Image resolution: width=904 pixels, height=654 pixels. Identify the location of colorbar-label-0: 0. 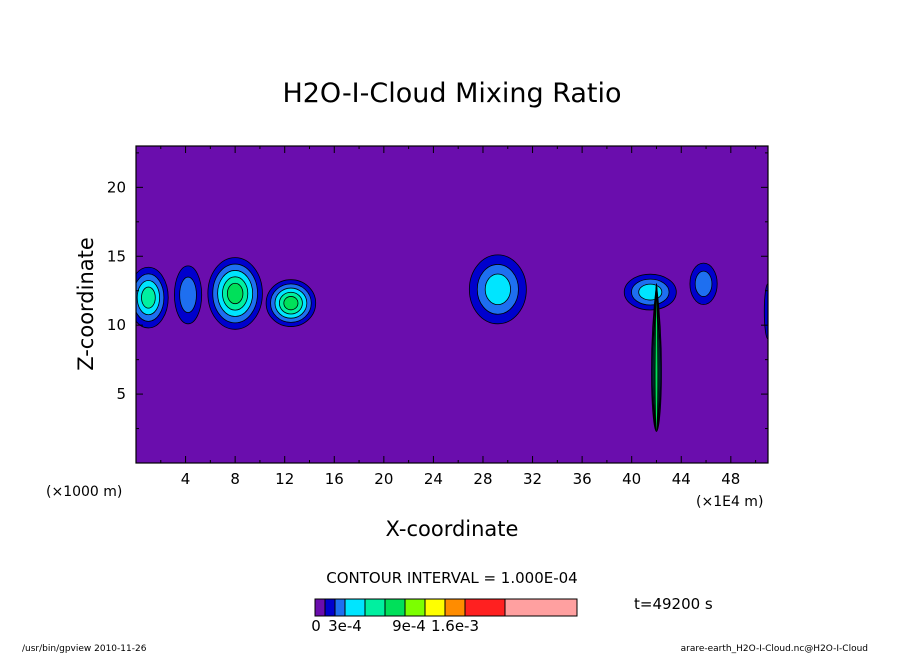
(316, 626).